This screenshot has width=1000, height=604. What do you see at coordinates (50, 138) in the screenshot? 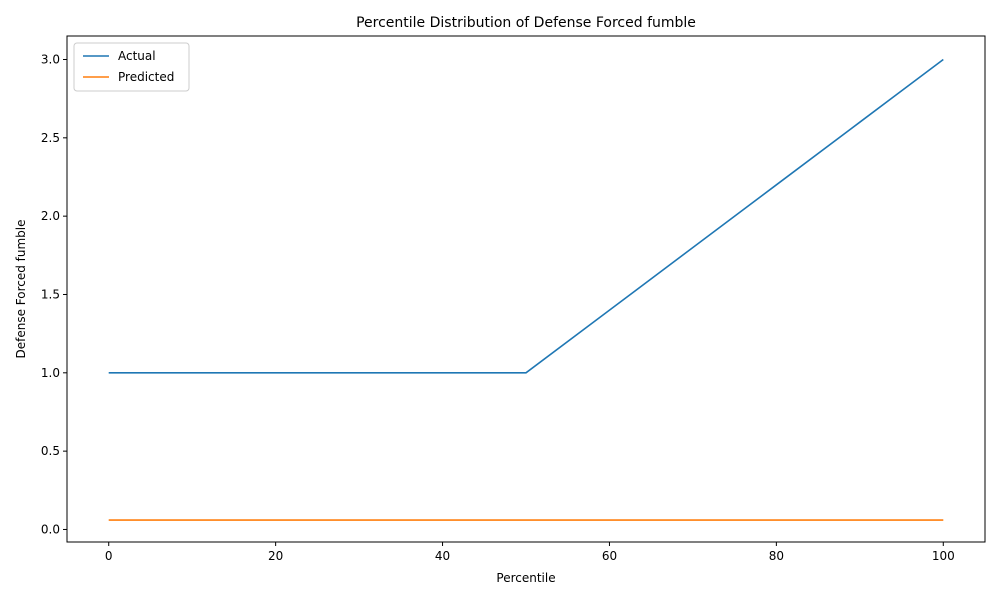
I see `y-tick-label: 2.5` at bounding box center [50, 138].